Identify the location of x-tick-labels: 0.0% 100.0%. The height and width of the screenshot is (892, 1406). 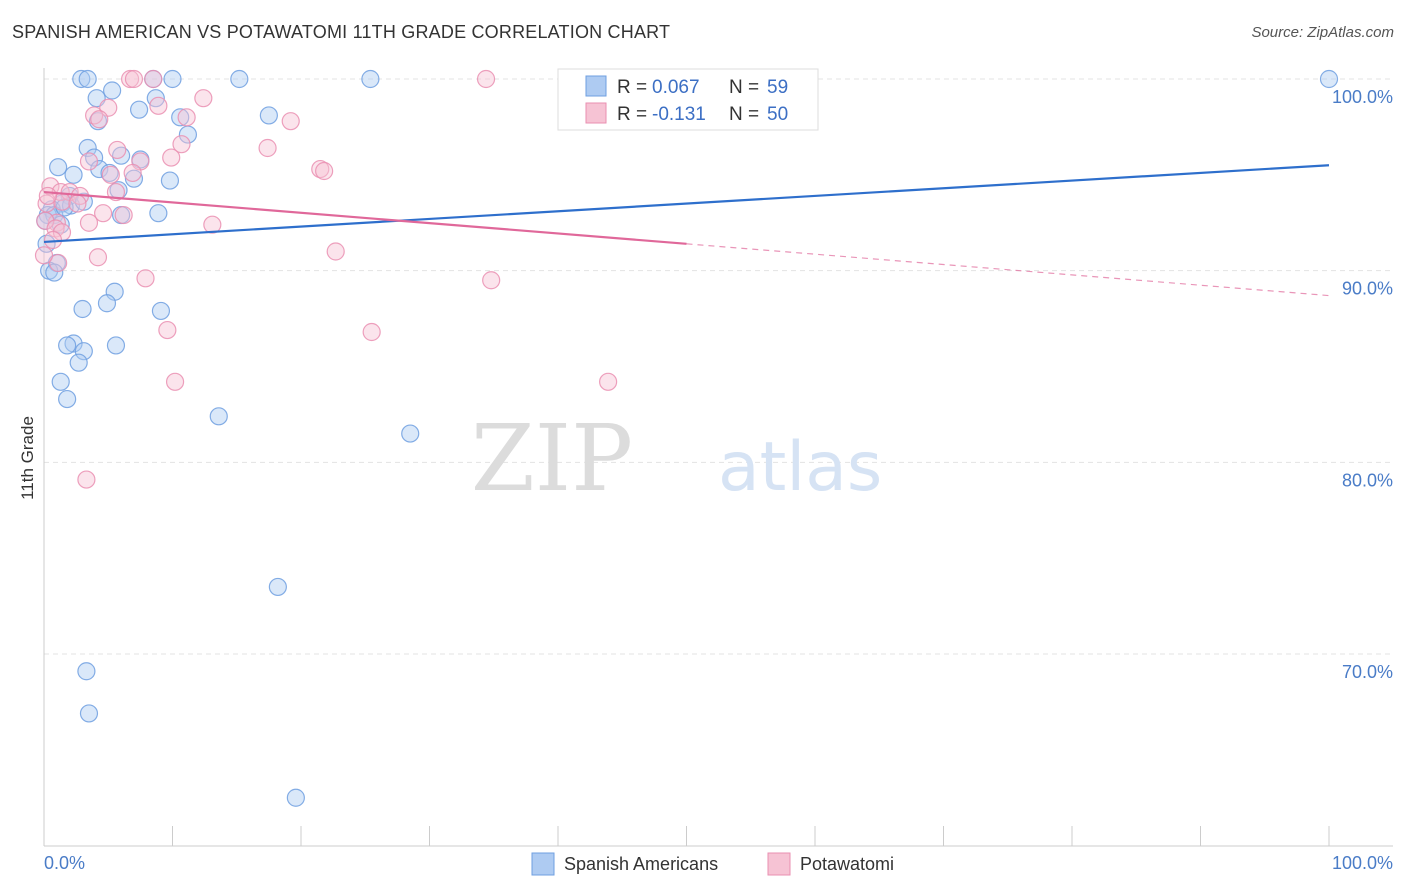
(718, 863).